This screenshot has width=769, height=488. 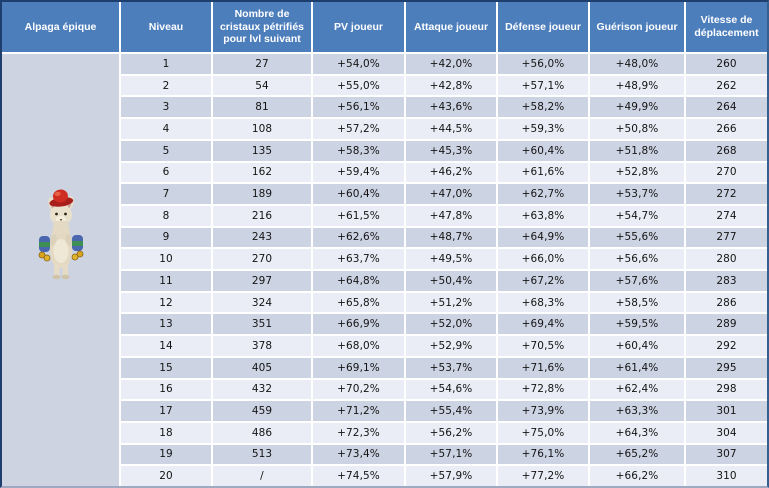 I want to click on cell-attaque: +57,9%, so click(x=451, y=476).